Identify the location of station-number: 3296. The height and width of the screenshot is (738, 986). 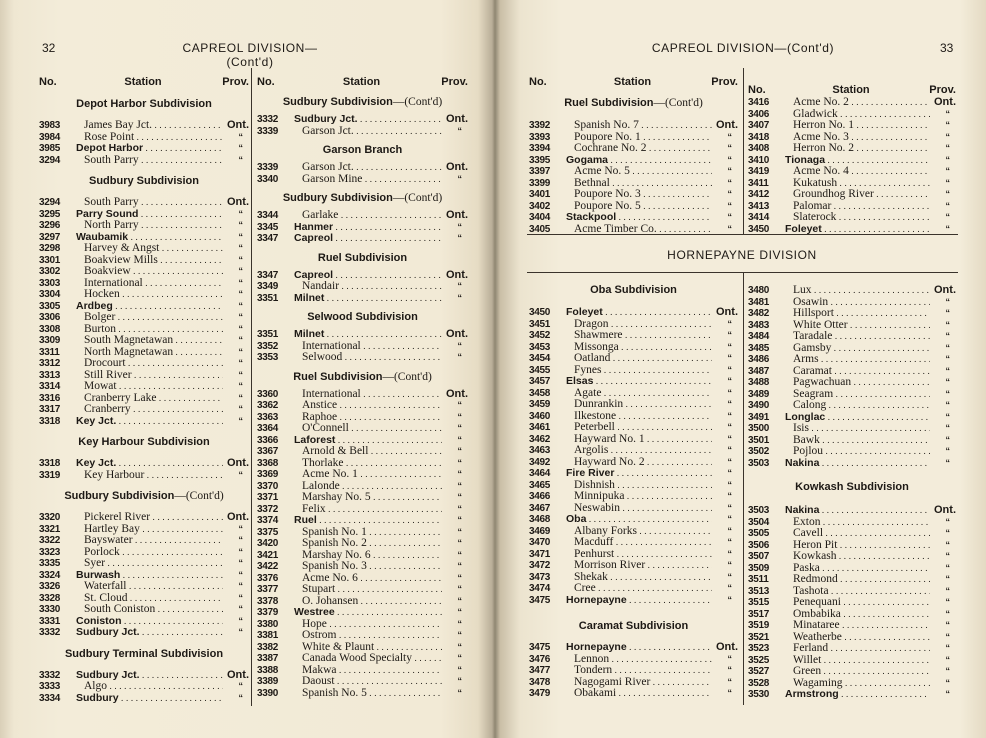
(50, 225).